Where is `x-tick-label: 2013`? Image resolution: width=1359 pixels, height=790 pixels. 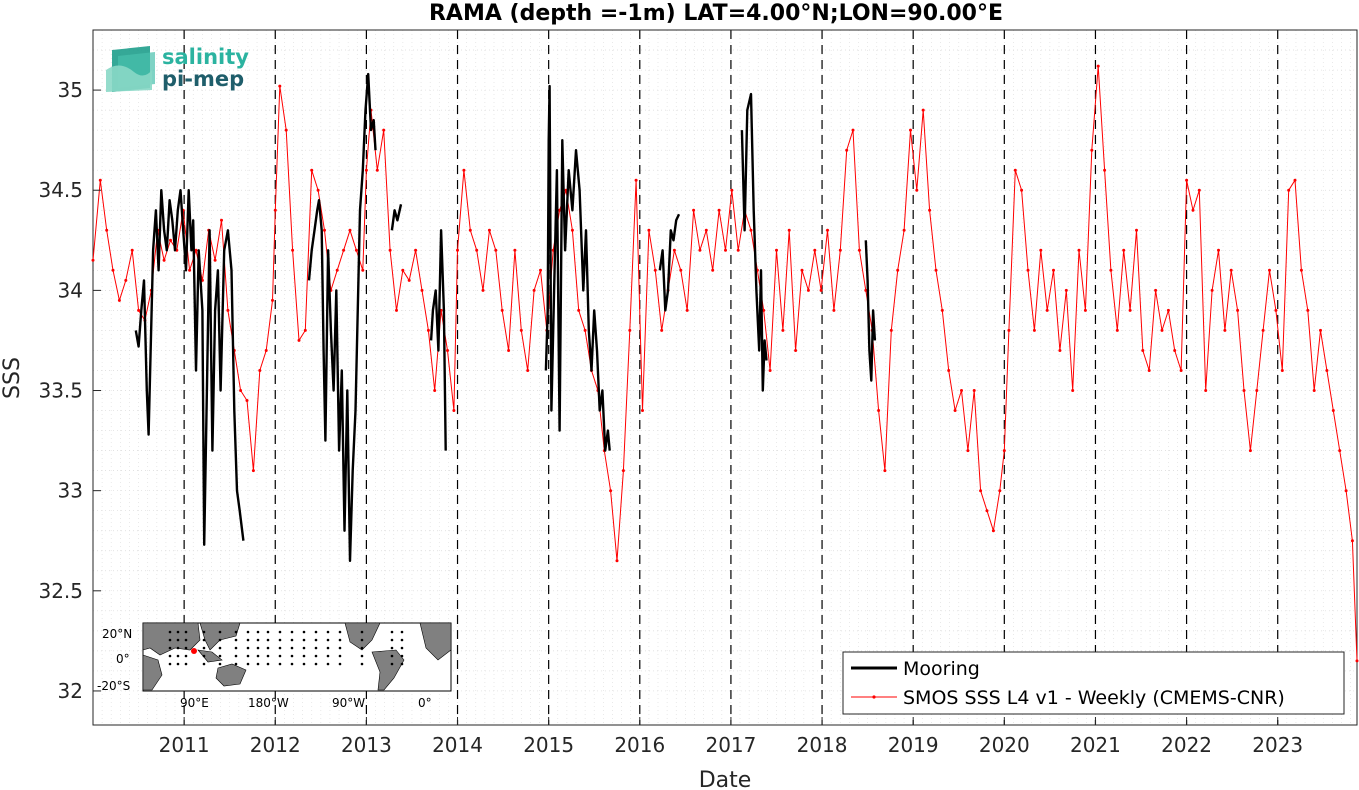 x-tick-label: 2013 is located at coordinates (366, 745).